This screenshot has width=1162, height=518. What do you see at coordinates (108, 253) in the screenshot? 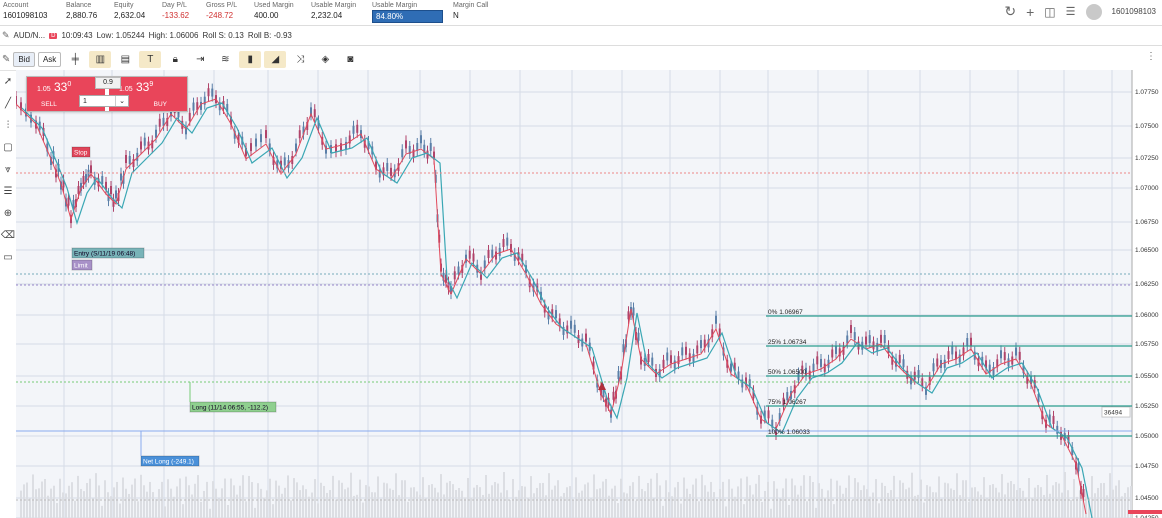
I see `entry-tag-bg` at bounding box center [108, 253].